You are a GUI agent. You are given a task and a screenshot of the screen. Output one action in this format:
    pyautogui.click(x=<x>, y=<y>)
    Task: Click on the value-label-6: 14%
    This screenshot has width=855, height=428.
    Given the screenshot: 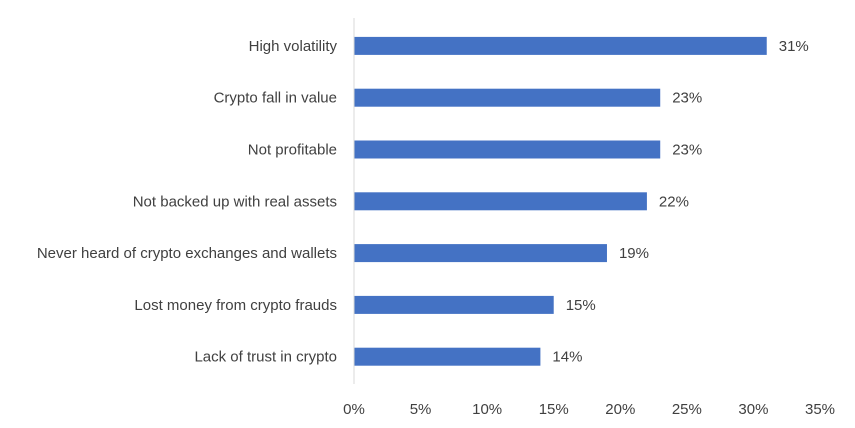 What is the action you would take?
    pyautogui.click(x=567, y=357)
    